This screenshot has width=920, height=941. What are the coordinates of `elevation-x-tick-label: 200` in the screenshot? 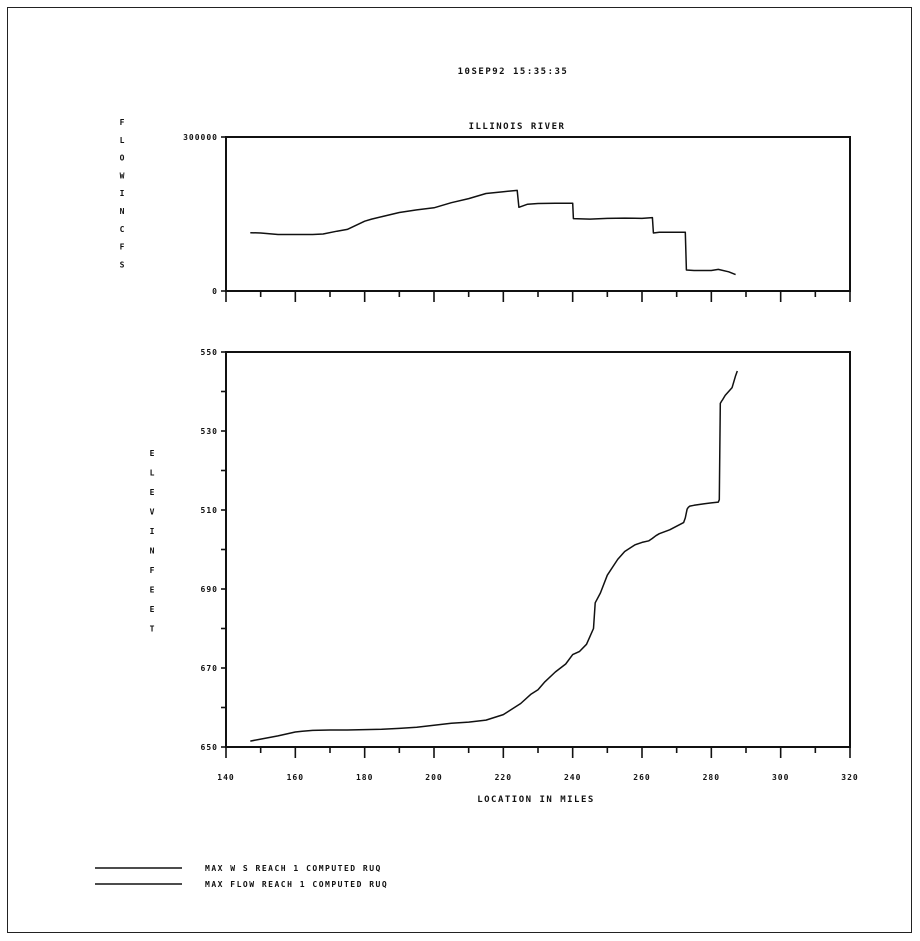 It's located at (433, 777).